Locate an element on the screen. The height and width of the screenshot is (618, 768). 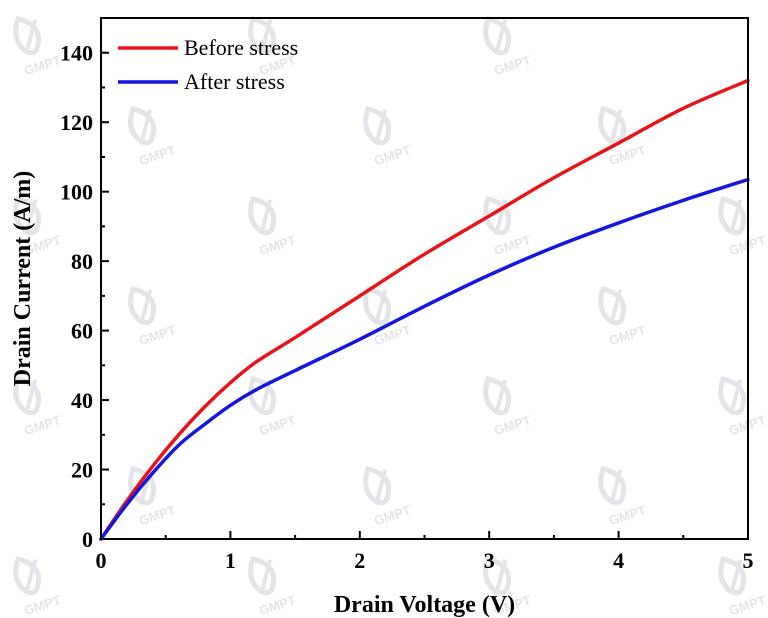
y-axis-ticks: 0 20 40 60 80 100 120 140 is located at coordinates (84, 296).